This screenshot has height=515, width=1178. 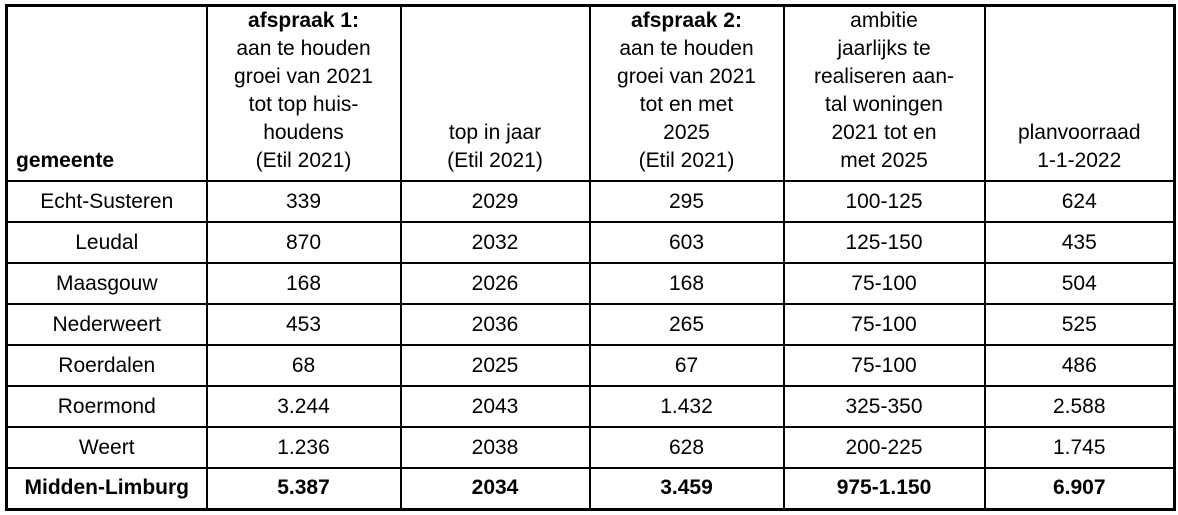 What do you see at coordinates (686, 283) in the screenshot?
I see `cell-afspraak2: 168` at bounding box center [686, 283].